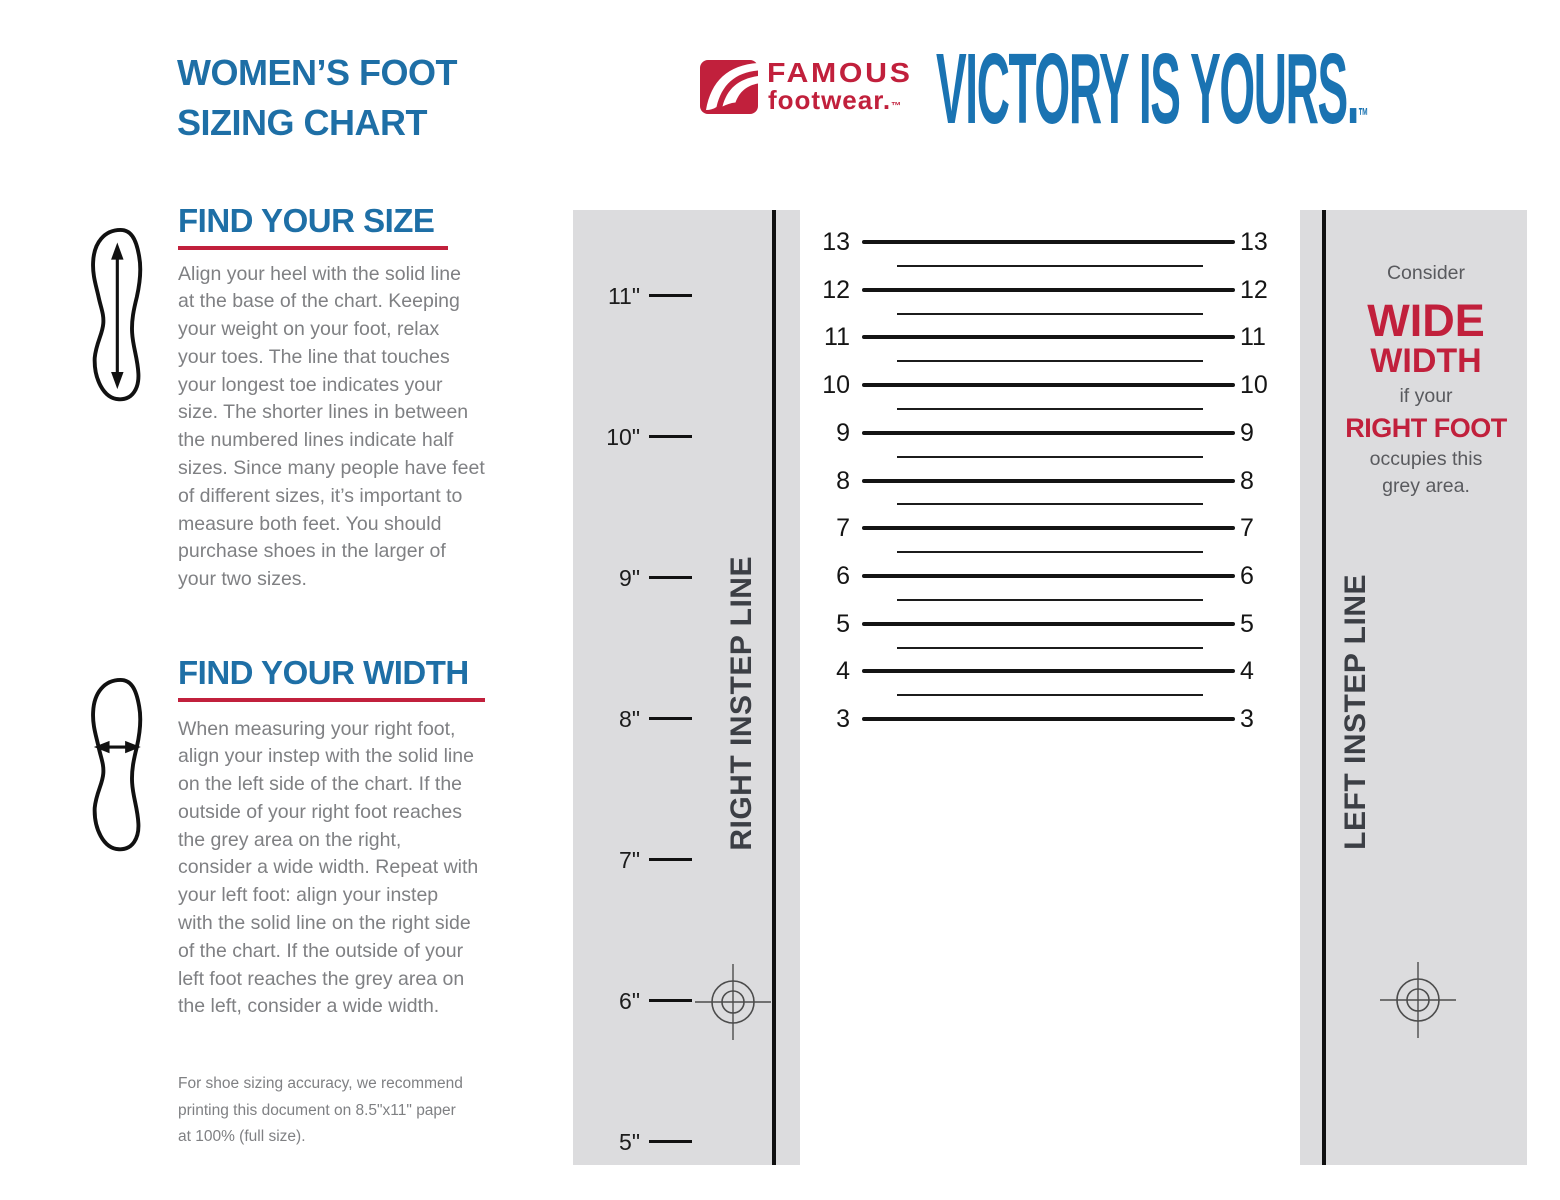 The height and width of the screenshot is (1200, 1560). What do you see at coordinates (117, 315) in the screenshot?
I see `foot-length-icon` at bounding box center [117, 315].